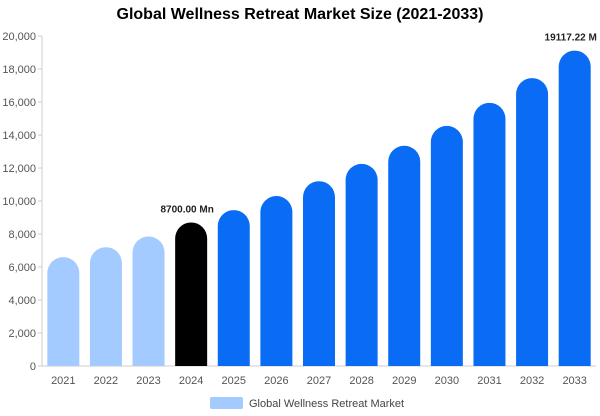 The height and width of the screenshot is (416, 600). I want to click on bar-2030, so click(446, 245).